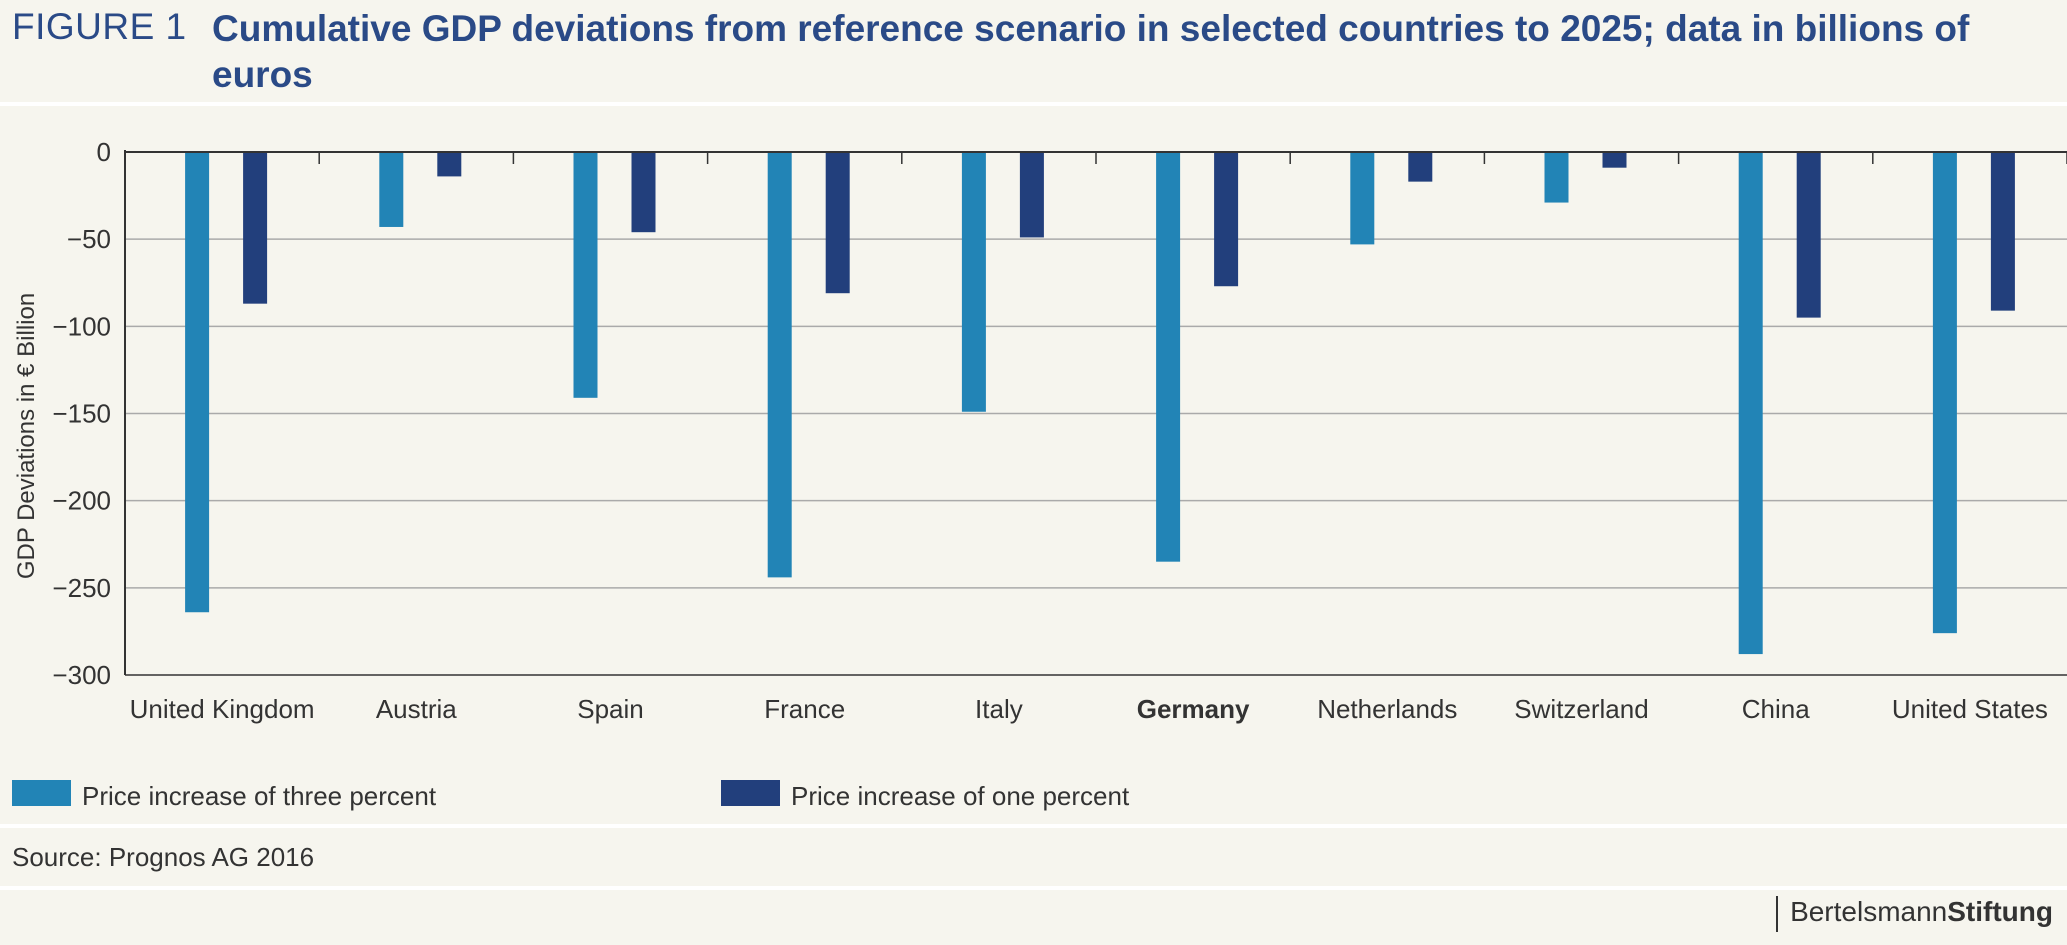  What do you see at coordinates (81, 675) in the screenshot?
I see `y-tick-label: −300` at bounding box center [81, 675].